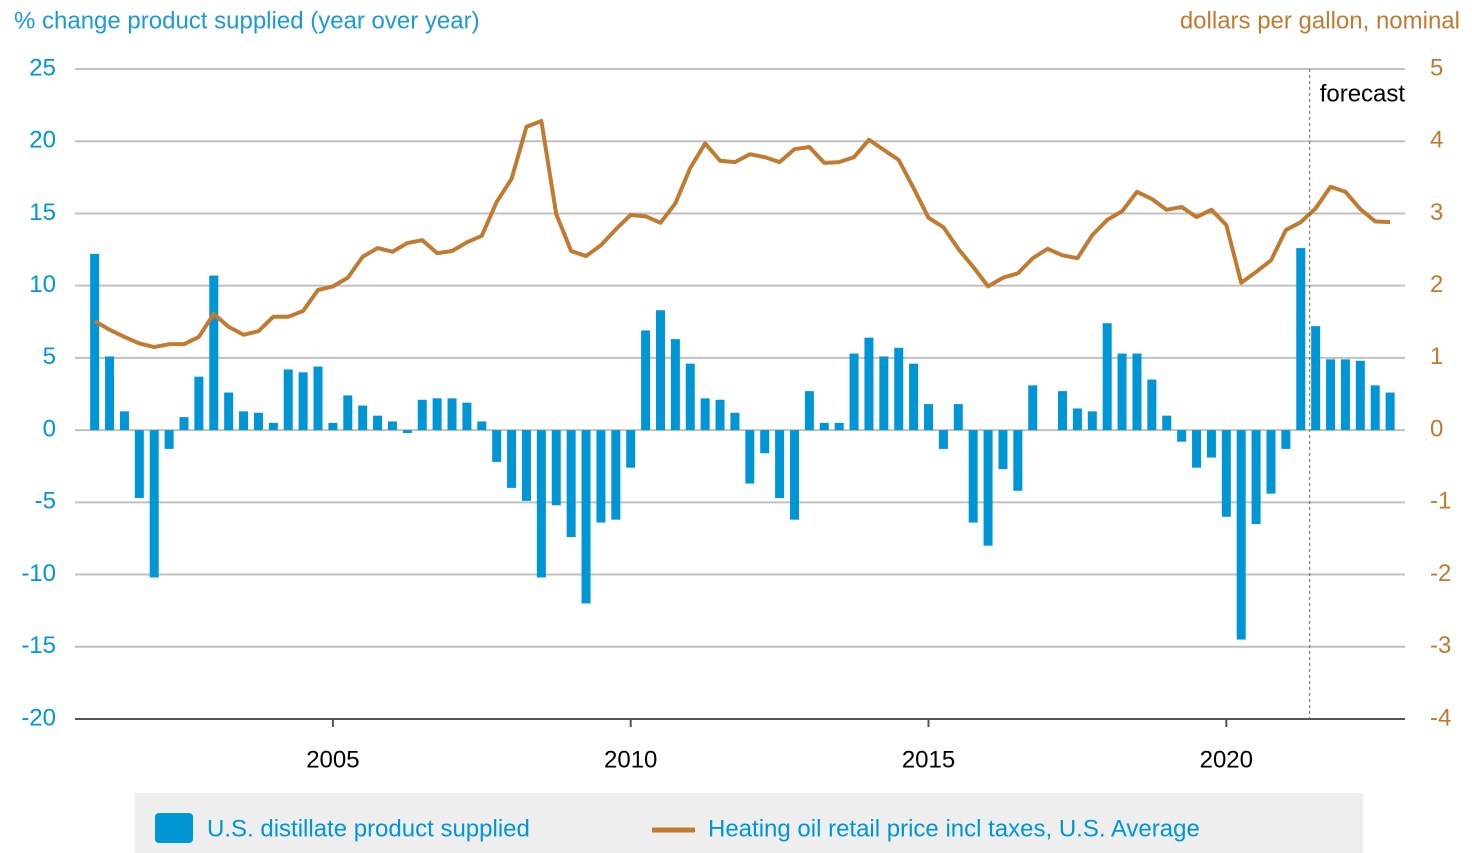 This screenshot has width=1472, height=853. What do you see at coordinates (38, 573) in the screenshot?
I see `y-tick-label: -10` at bounding box center [38, 573].